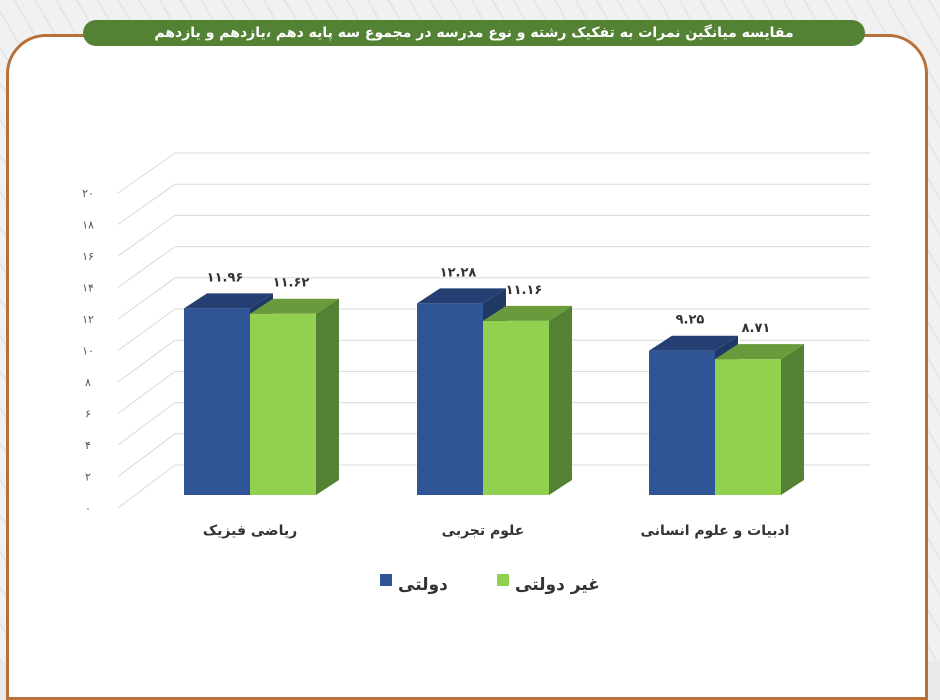  What do you see at coordinates (88, 225) in the screenshot?
I see `y-tick-label: ۱۸` at bounding box center [88, 225].